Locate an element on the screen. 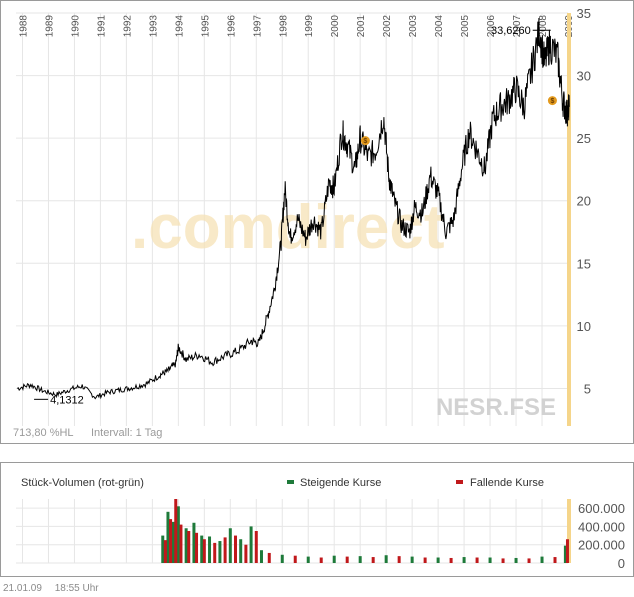  legend-falling-label: Fallende Kurse is located at coordinates (507, 483).